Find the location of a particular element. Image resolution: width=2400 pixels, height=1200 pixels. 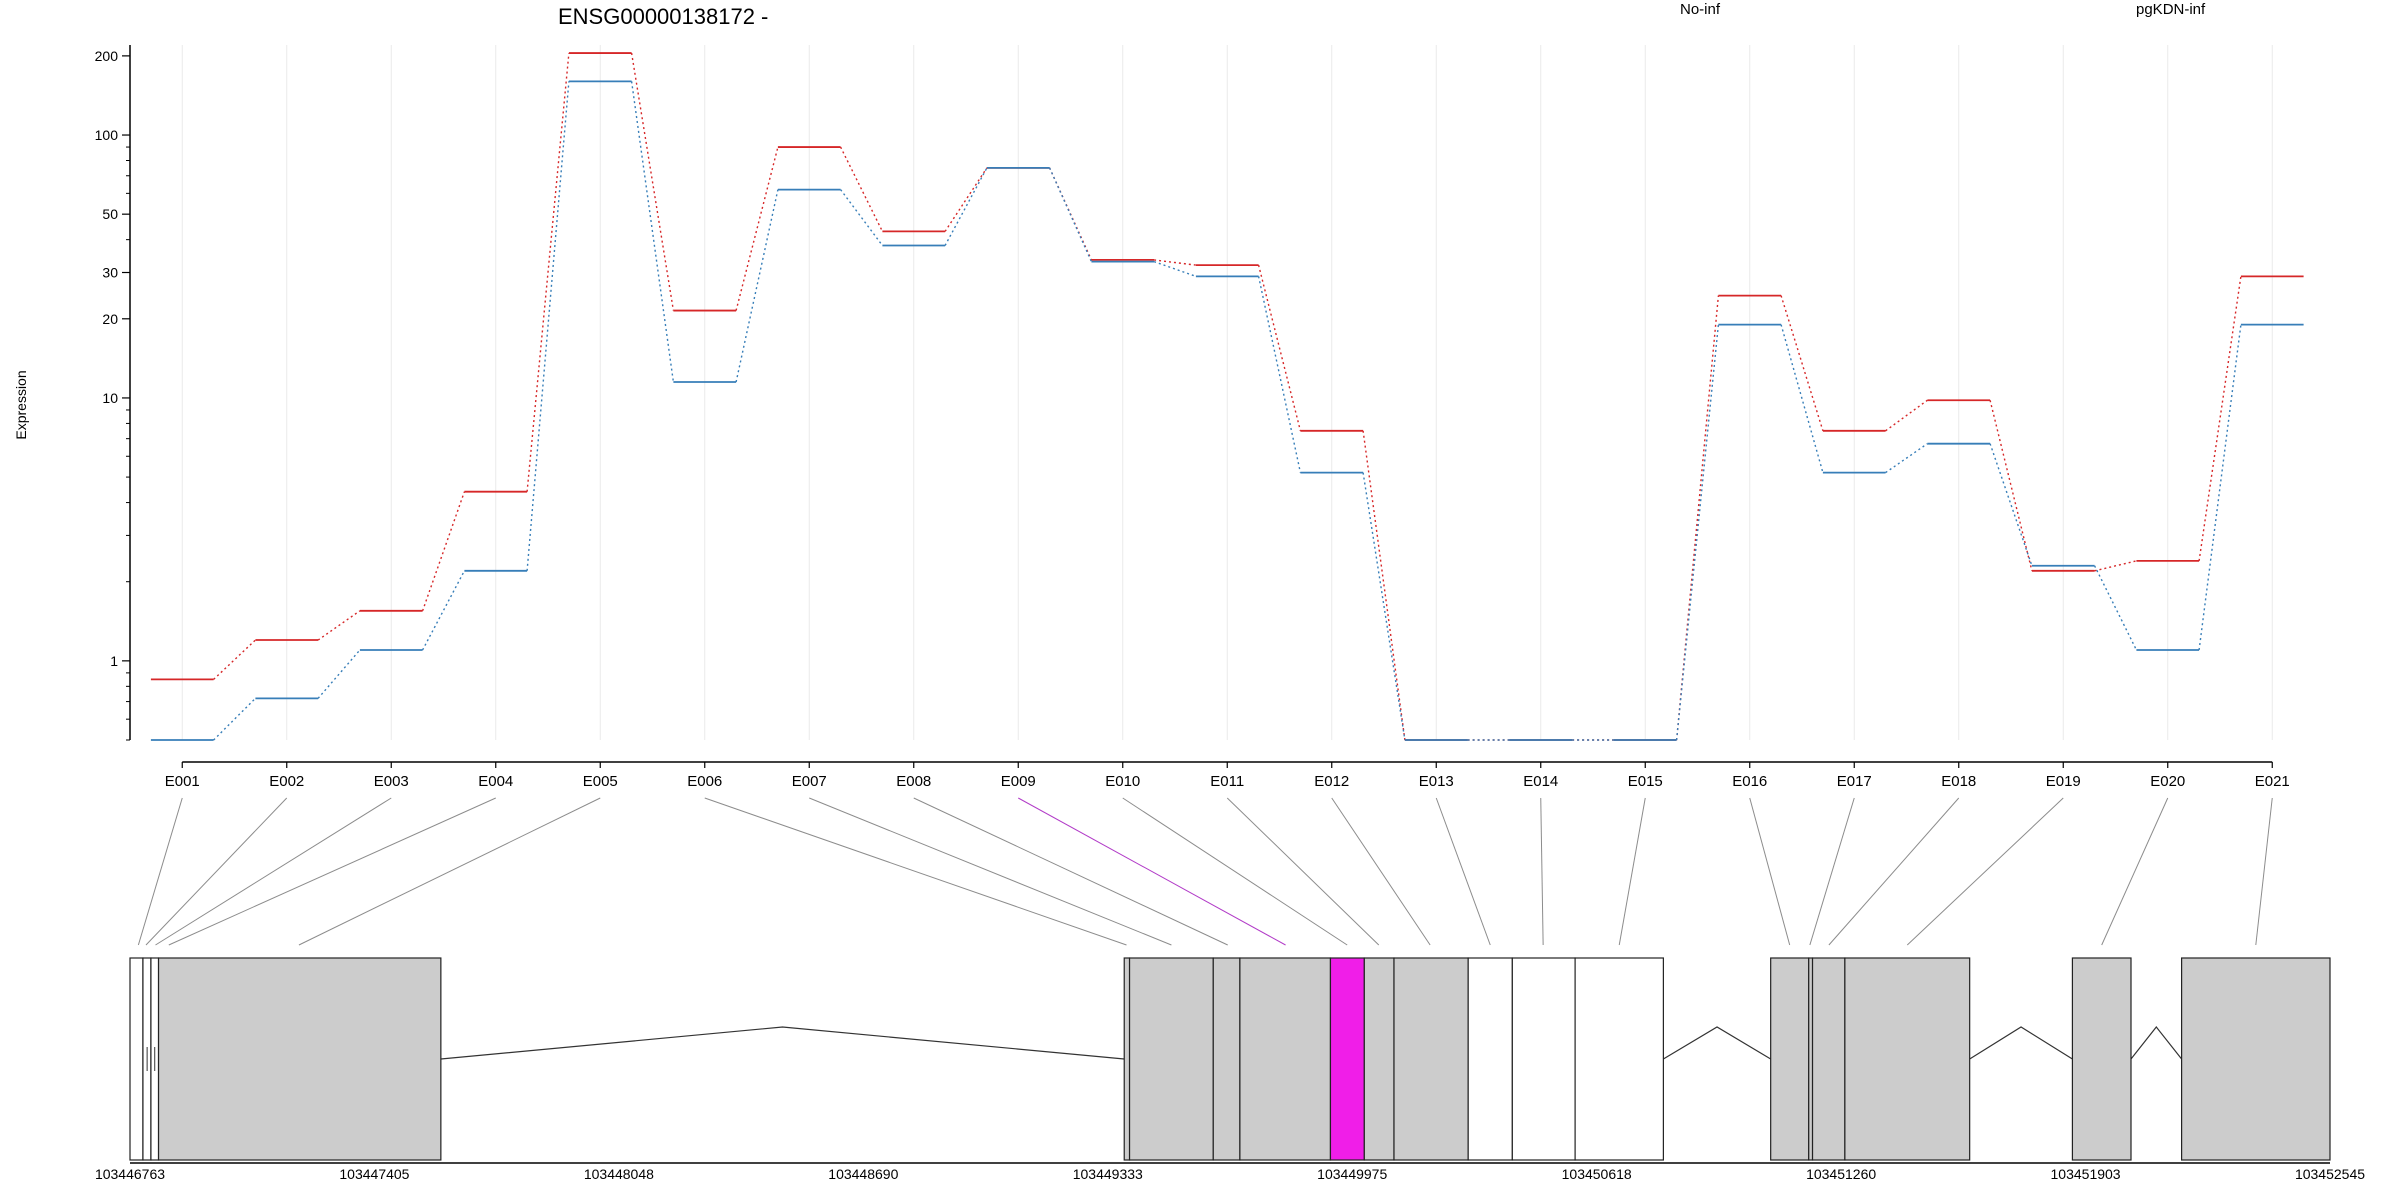

y-tick-label: 10 is located at coordinates (110, 398).